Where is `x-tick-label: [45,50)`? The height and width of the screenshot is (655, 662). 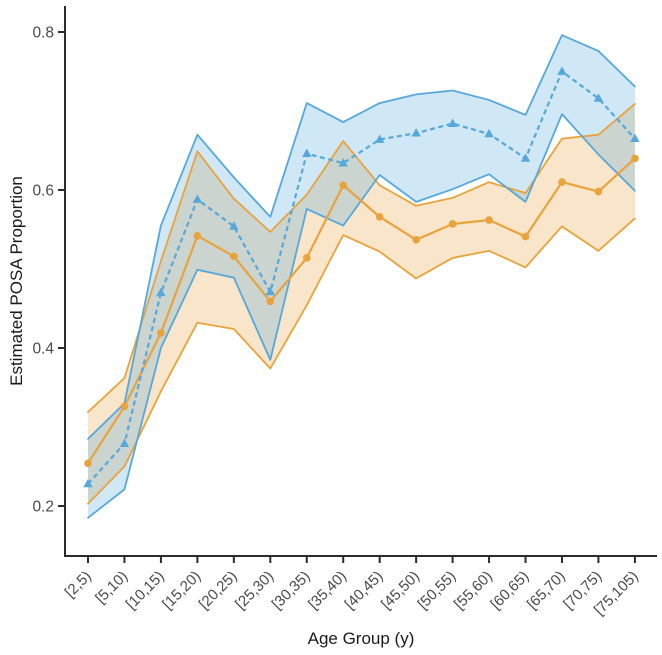 x-tick-label: [45,50) is located at coordinates (400, 590).